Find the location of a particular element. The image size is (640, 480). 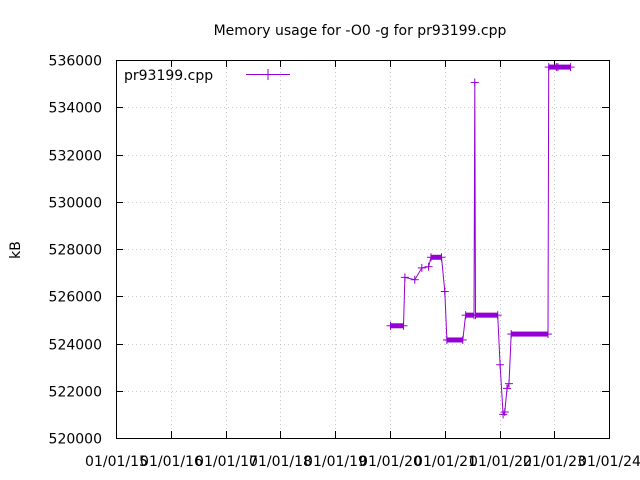

y-tick-label: 528000 is located at coordinates (75, 251).